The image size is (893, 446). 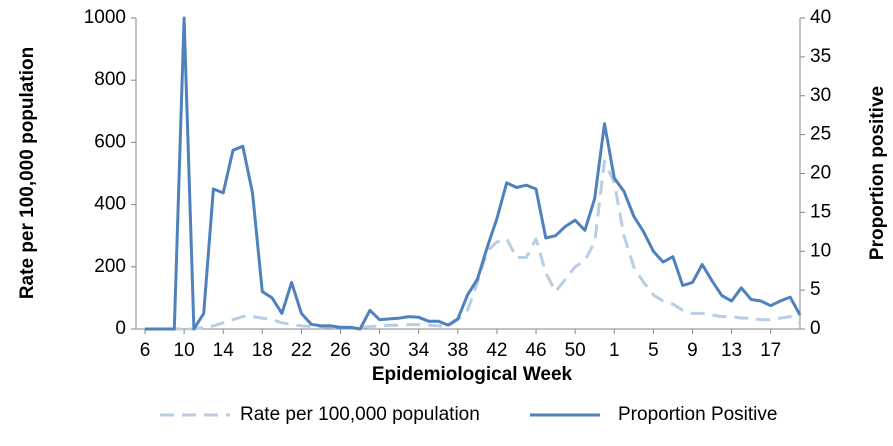 I want to click on x-tick-label: 6, so click(x=145, y=350).